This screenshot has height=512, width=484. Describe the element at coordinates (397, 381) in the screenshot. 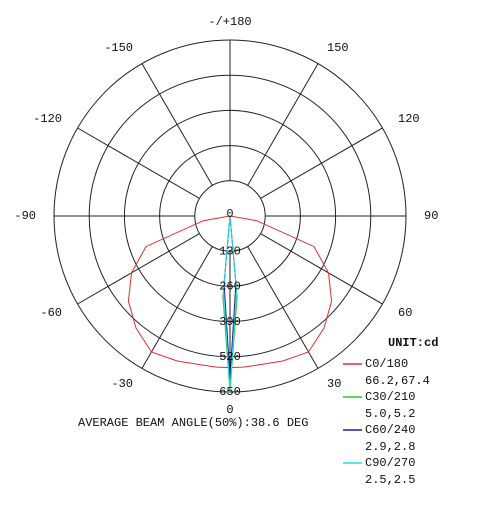

I see `legend-beam: 66.2,67.4` at that location.